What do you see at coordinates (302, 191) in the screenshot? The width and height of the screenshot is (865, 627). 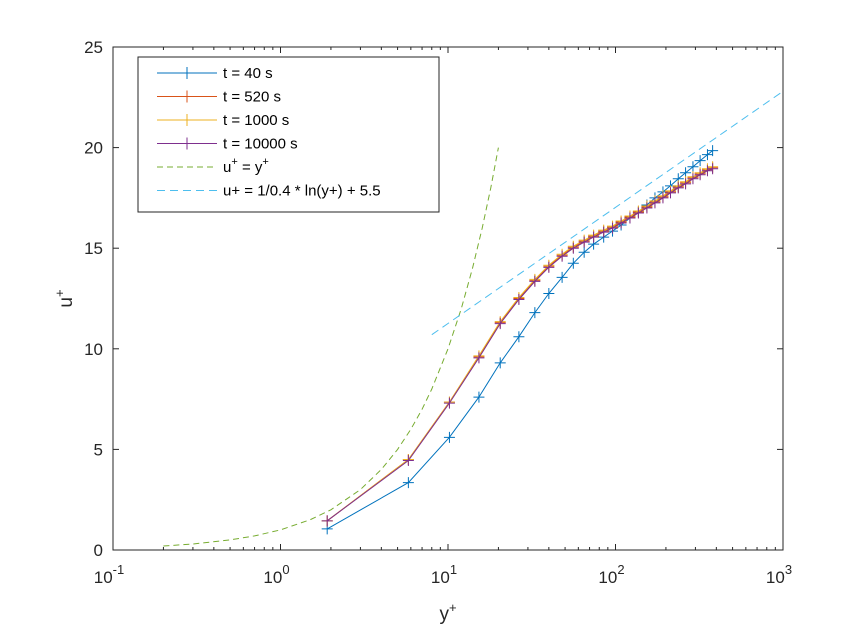 I see `legend-label: u+ = 1/0.4 * ln(y+) + 5.5` at bounding box center [302, 191].